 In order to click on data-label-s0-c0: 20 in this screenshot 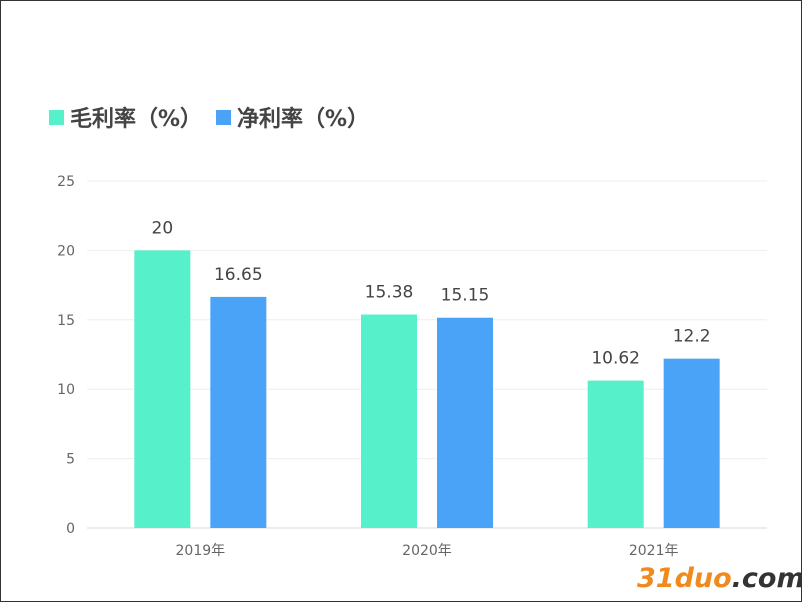, I will do `click(163, 228)`.